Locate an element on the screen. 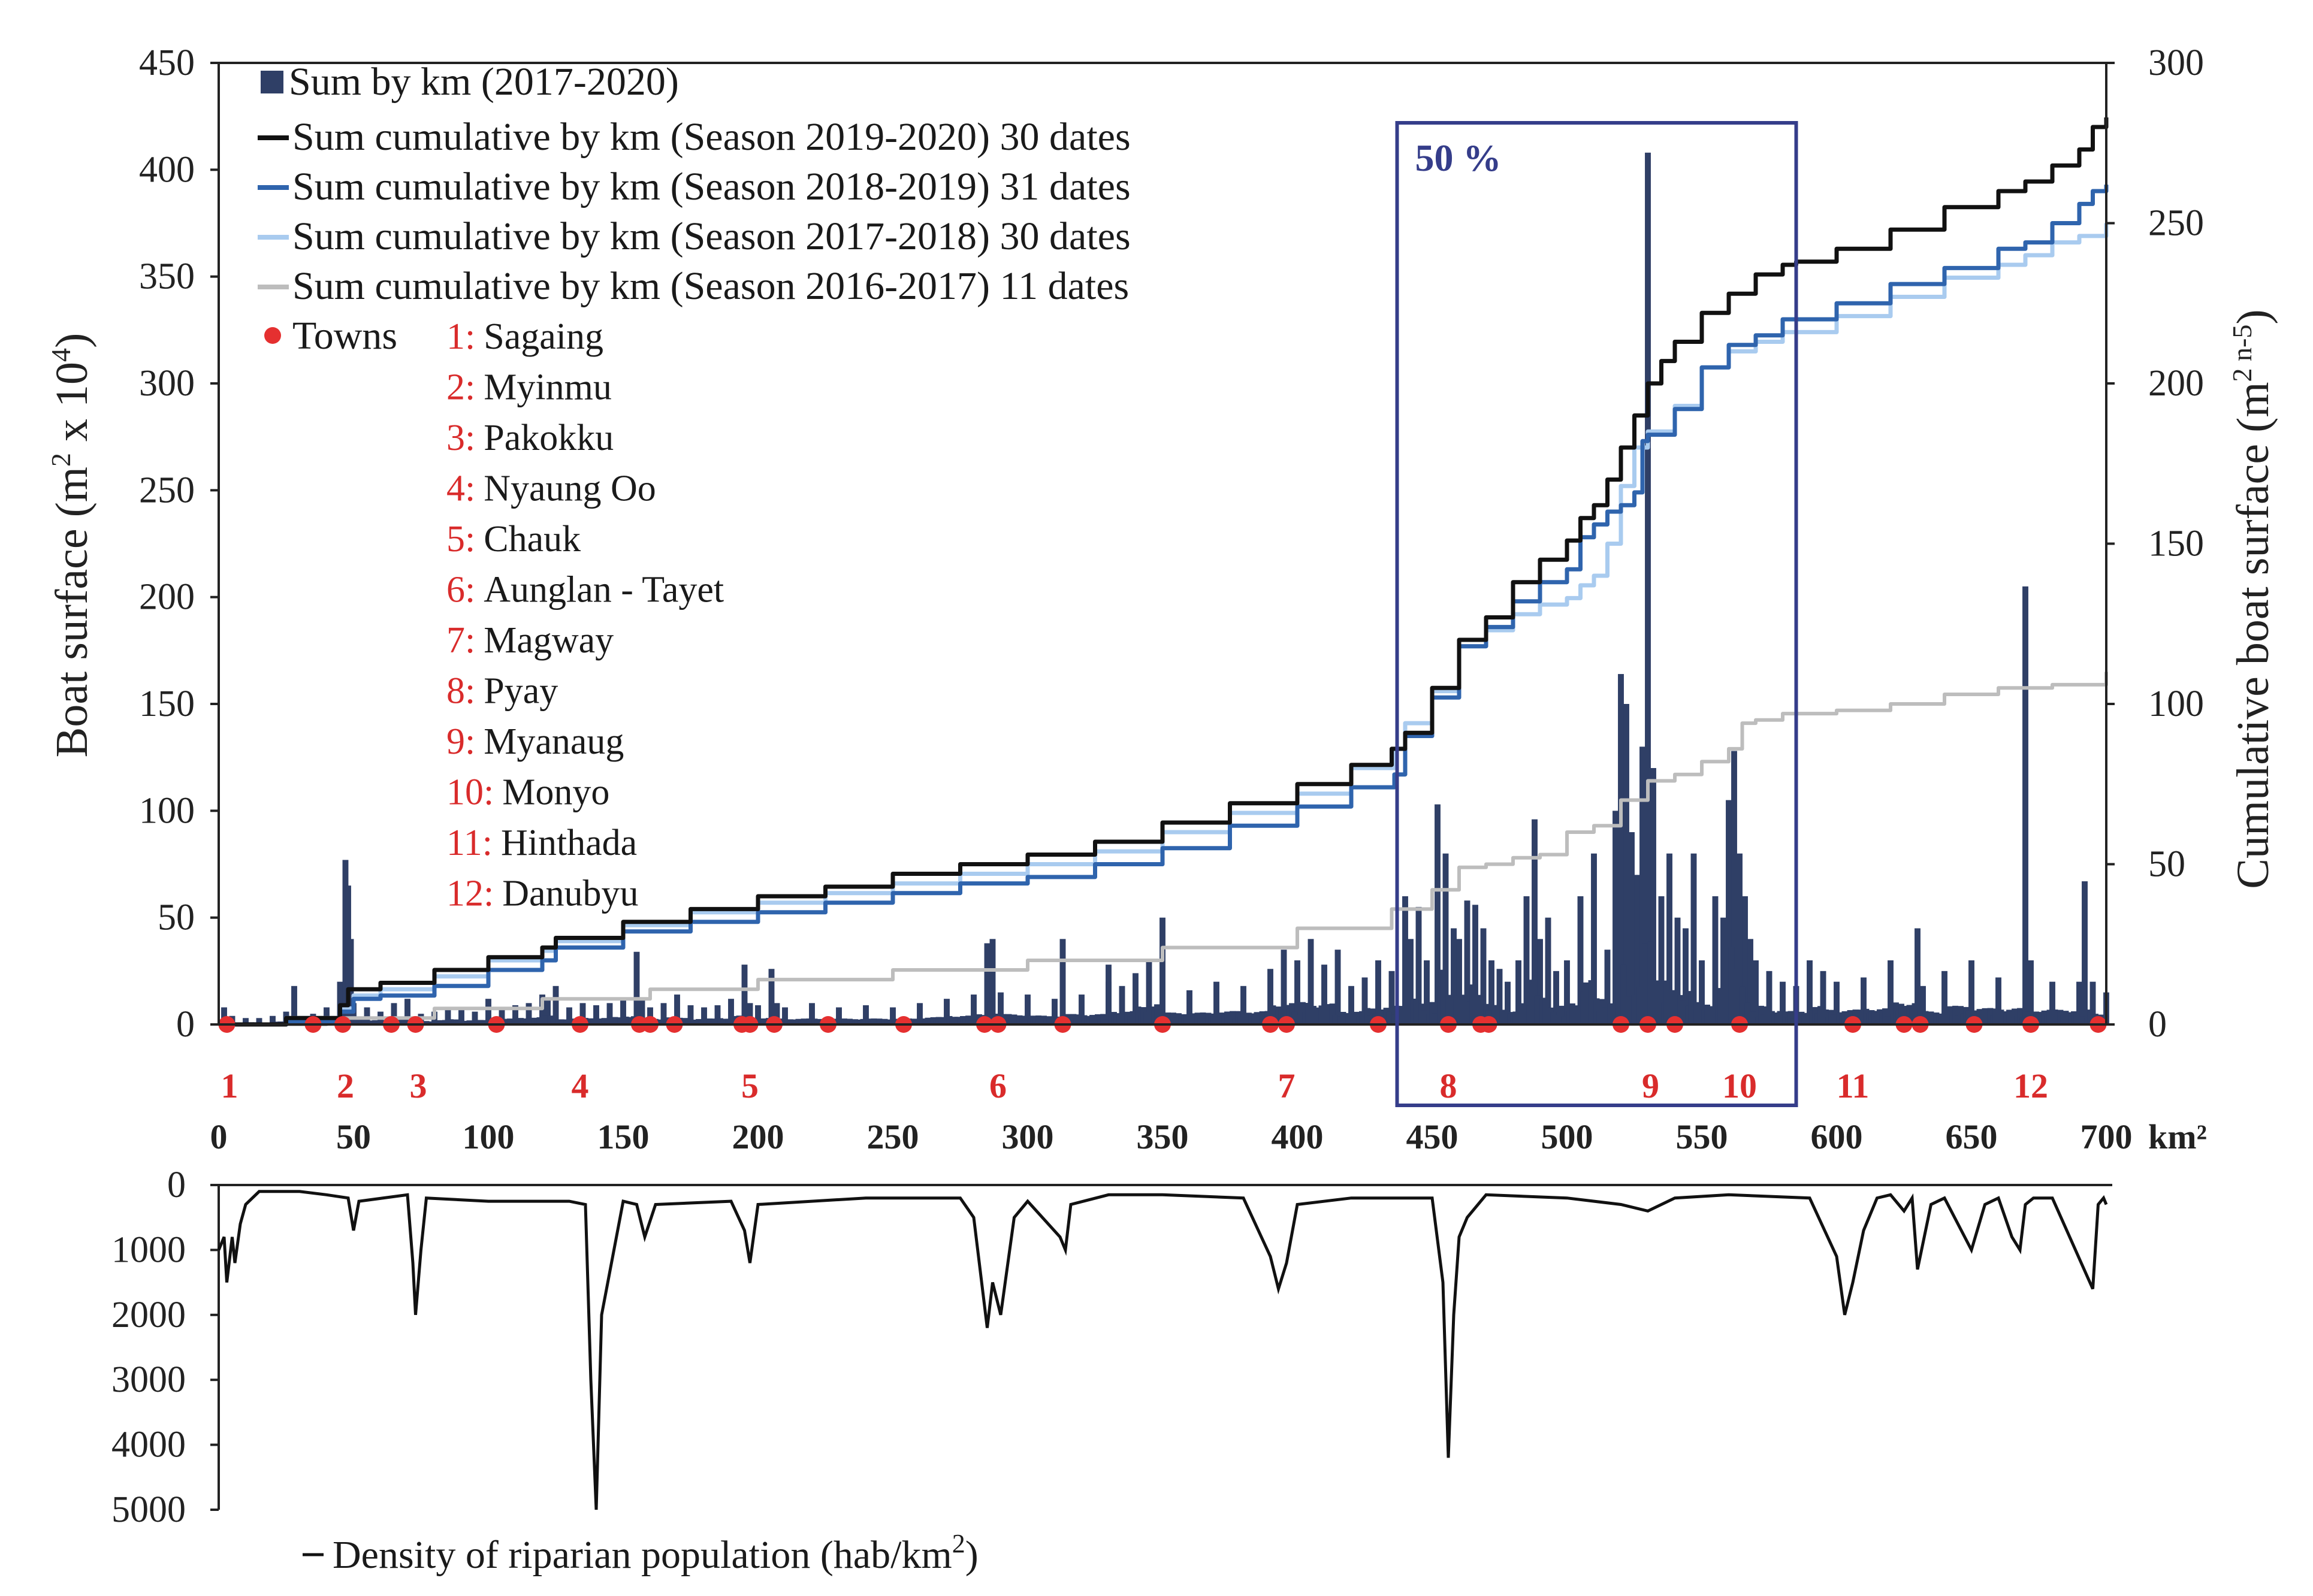 The height and width of the screenshot is (1596, 2313). y-tick-label: 0 is located at coordinates (186, 1024).